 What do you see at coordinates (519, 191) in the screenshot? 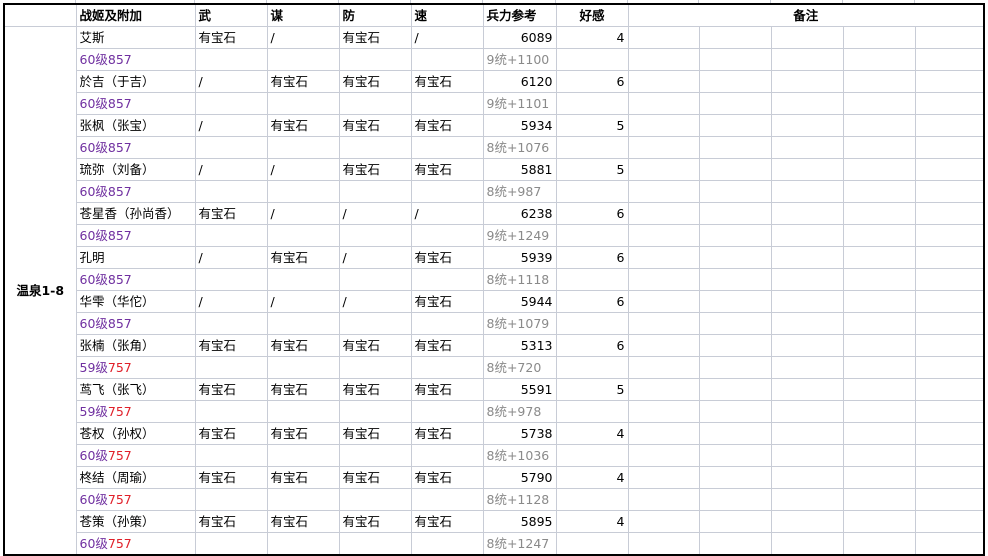
I see `cell-troops-detail: 8统+987` at bounding box center [519, 191].